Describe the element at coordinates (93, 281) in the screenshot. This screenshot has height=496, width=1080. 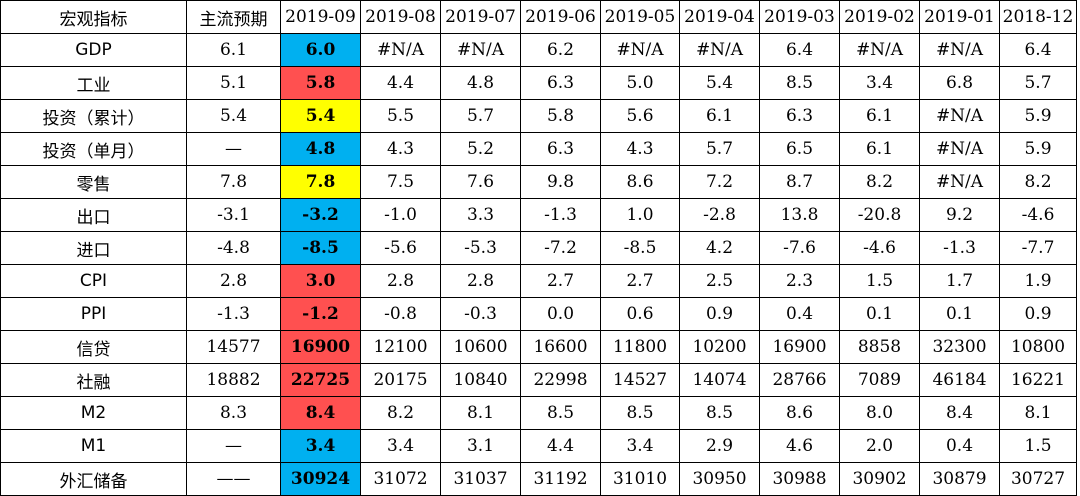
I see `indicator-name: CPI` at that location.